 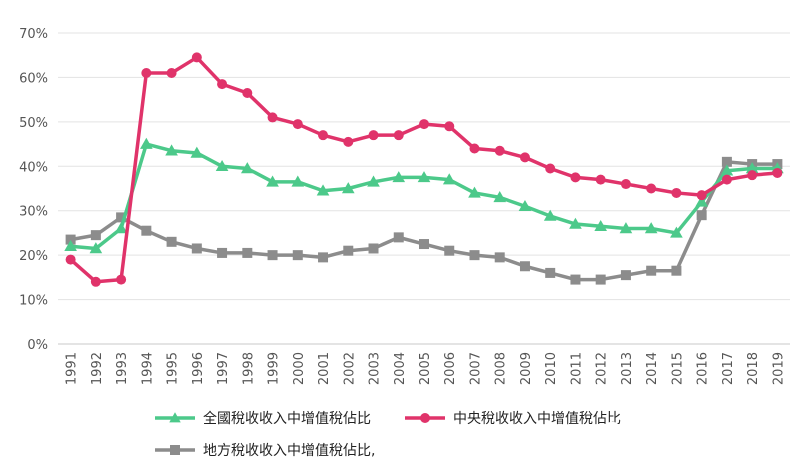 I want to click on legend-label: 地方稅收收入中增值稅佔比,, so click(x=289, y=451).